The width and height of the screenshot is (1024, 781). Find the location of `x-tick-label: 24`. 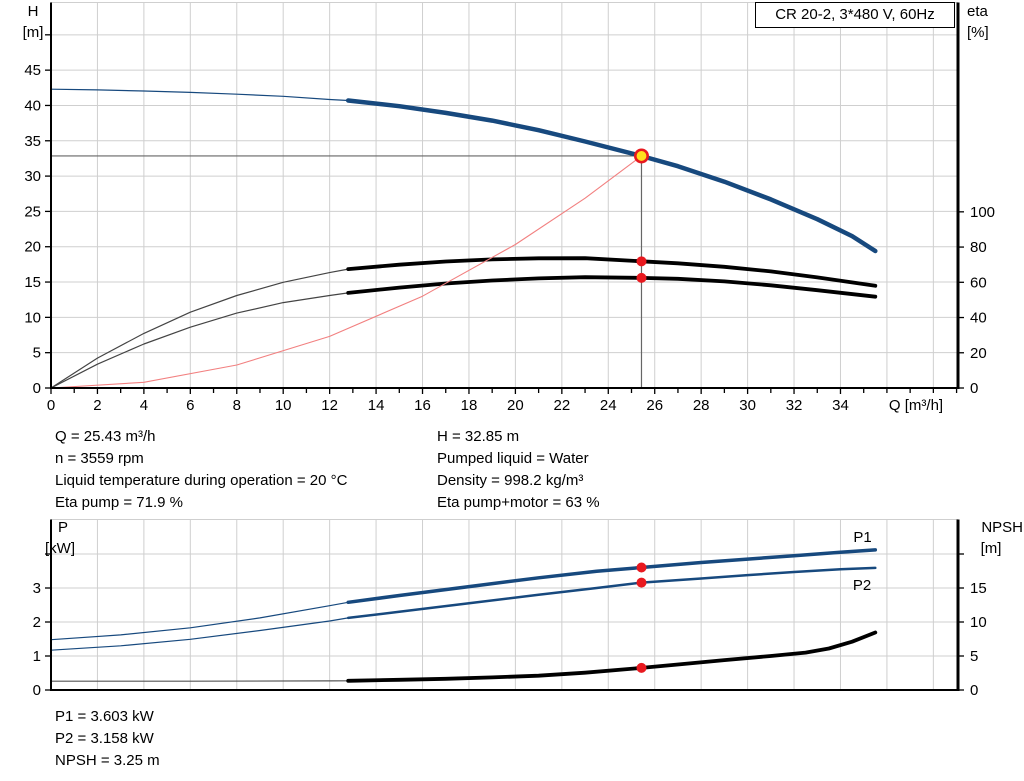

x-tick-label: 24 is located at coordinates (608, 405).